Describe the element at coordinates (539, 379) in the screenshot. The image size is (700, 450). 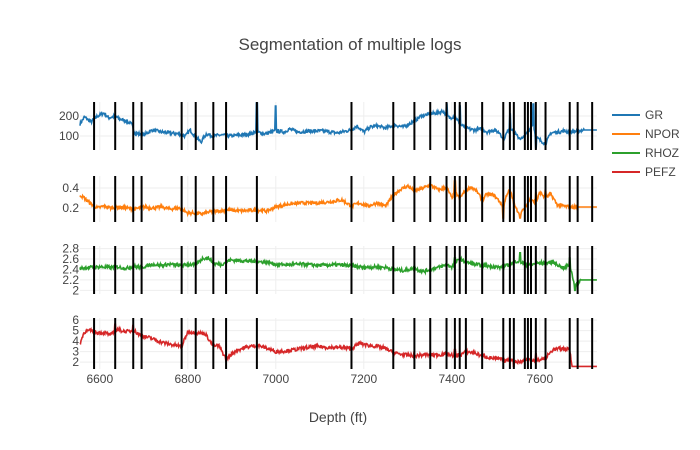
I see `x-tick-label-5: 7600` at that location.